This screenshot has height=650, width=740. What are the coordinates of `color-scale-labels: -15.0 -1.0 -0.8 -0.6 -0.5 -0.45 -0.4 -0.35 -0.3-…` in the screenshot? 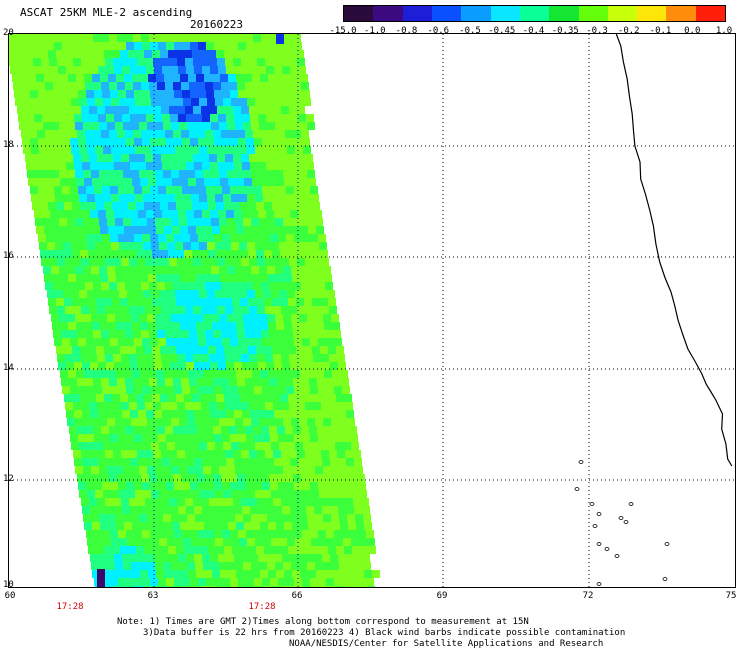 It's located at (534, 32).